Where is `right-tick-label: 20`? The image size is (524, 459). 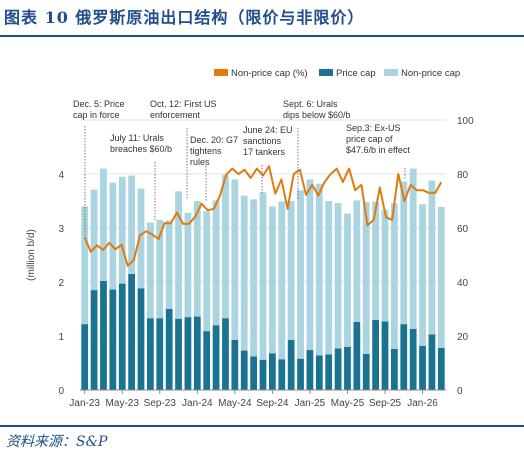 right-tick-label: 20 is located at coordinates (463, 337).